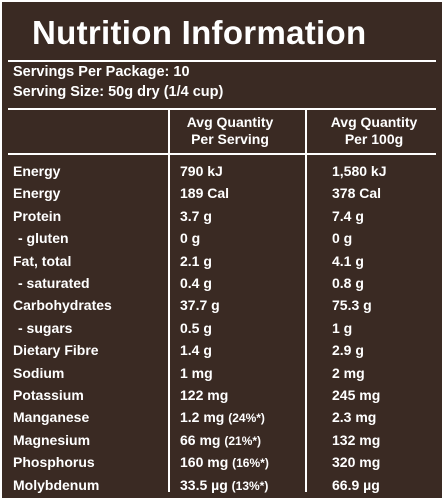 This screenshot has width=444, height=500. I want to click on per-serving-amount: 160 mg, so click(204, 462).